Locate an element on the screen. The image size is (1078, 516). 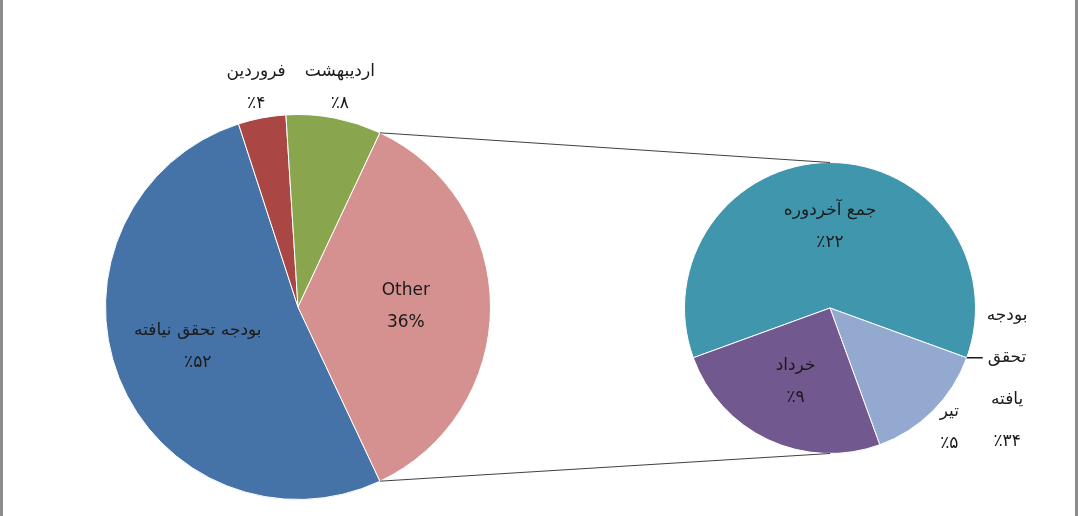
data-label: ٪۵ is located at coordinates (949, 441).